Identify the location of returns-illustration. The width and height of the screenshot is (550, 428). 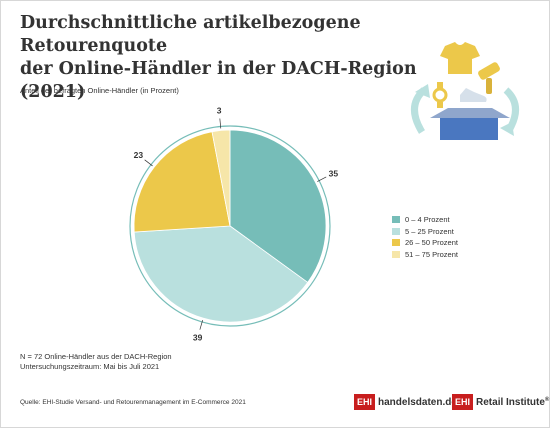
(465, 91).